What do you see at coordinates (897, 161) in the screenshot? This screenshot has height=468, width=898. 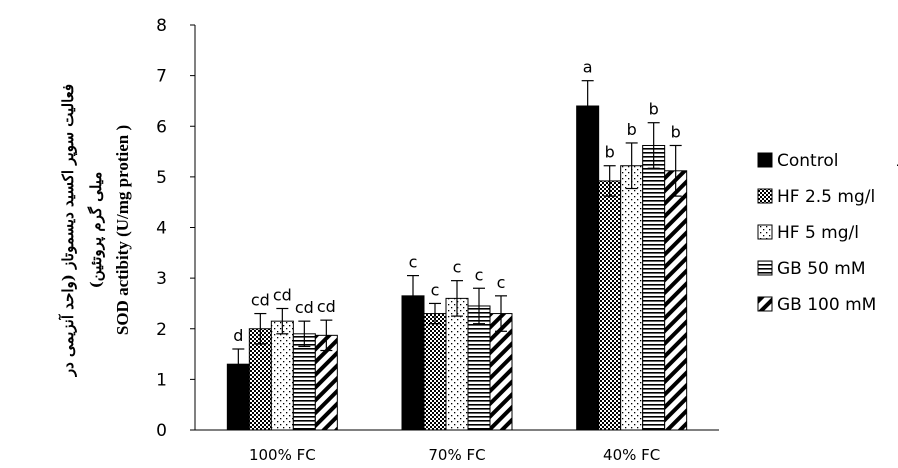 I see `legend-label-fa: شاهد` at bounding box center [897, 161].